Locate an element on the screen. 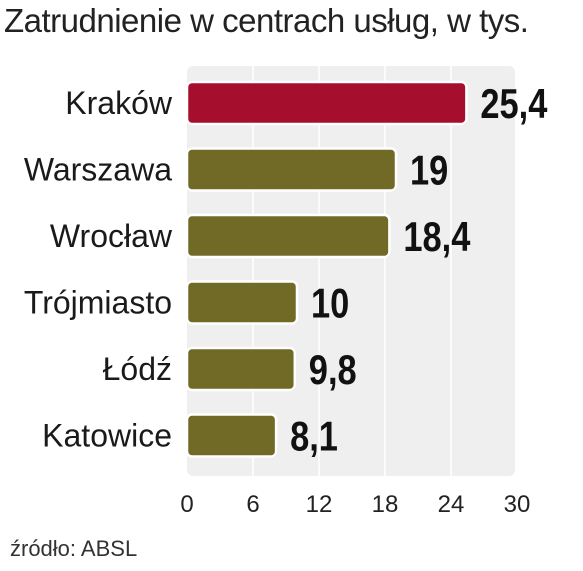 The height and width of the screenshot is (571, 583). category-label: Wrocław is located at coordinates (111, 236).